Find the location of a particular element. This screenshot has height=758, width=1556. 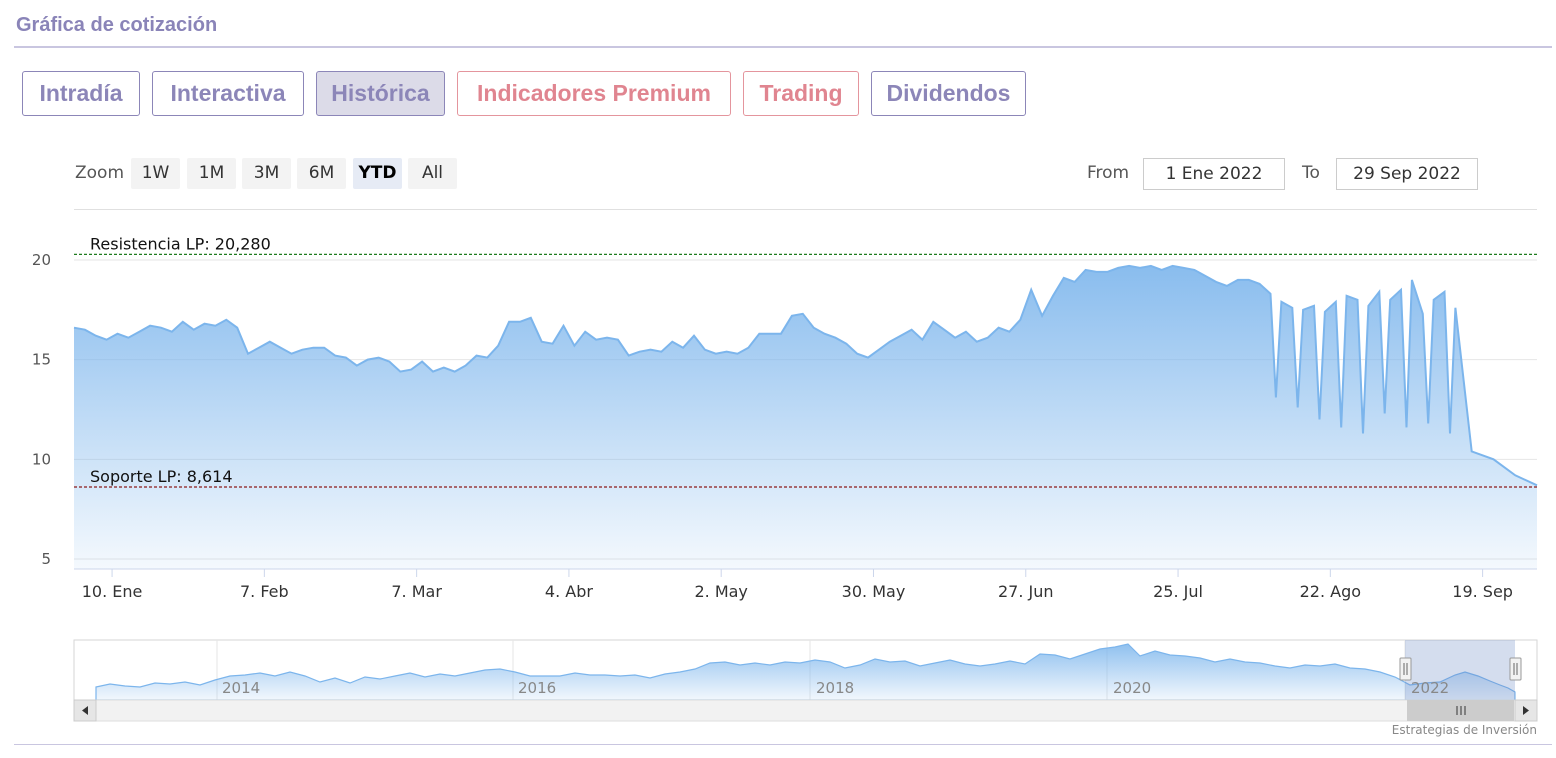

x-tick-label: 25. Jul is located at coordinates (1178, 591).